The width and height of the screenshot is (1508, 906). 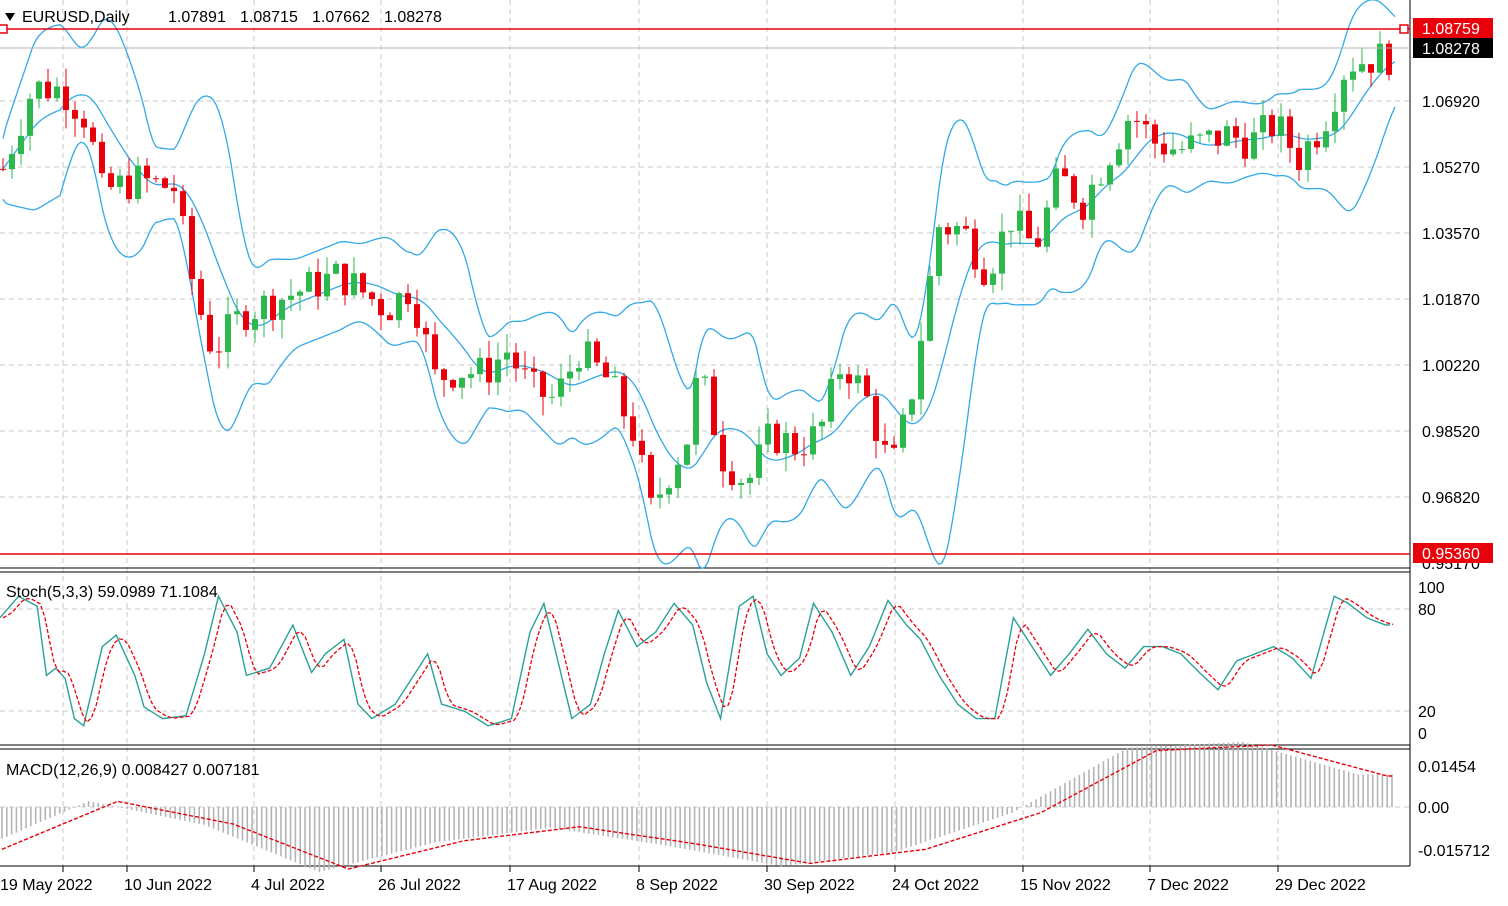 I want to click on collapse-triangle-icon, so click(x=10, y=17).